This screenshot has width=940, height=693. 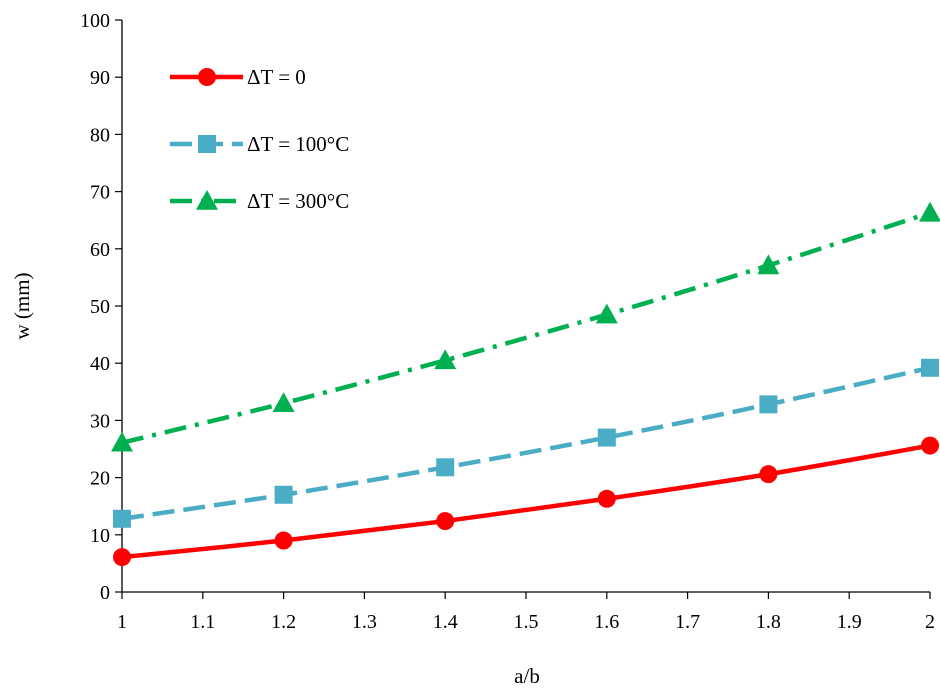 I want to click on y-tick-label: 30, so click(x=100, y=421).